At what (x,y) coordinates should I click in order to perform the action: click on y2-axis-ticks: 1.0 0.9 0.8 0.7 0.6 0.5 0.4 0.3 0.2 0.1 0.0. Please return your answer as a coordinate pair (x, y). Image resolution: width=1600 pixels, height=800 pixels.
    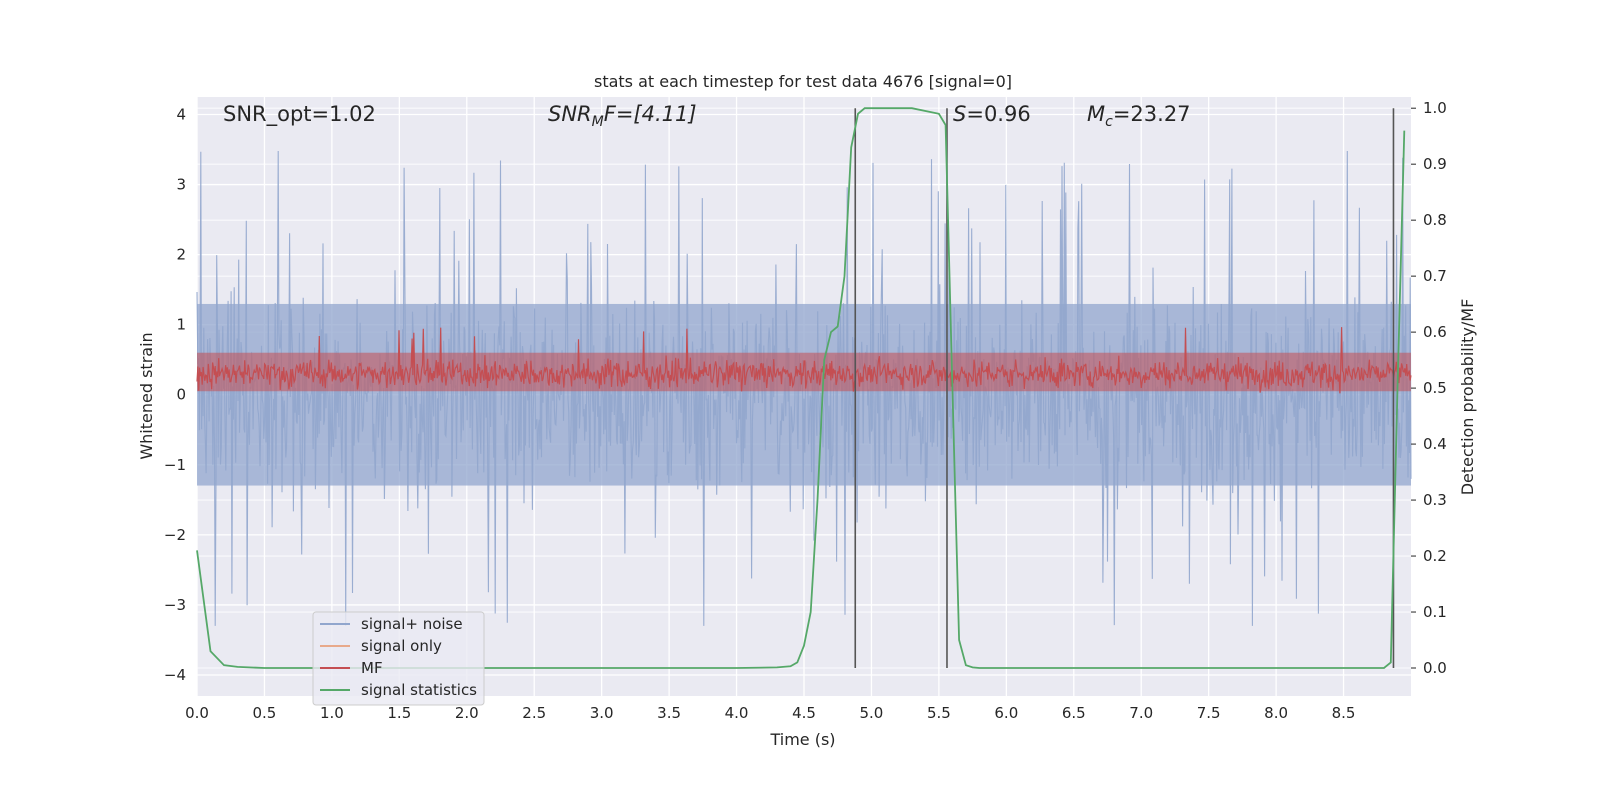
    Looking at the image, I should click on (1429, 388).